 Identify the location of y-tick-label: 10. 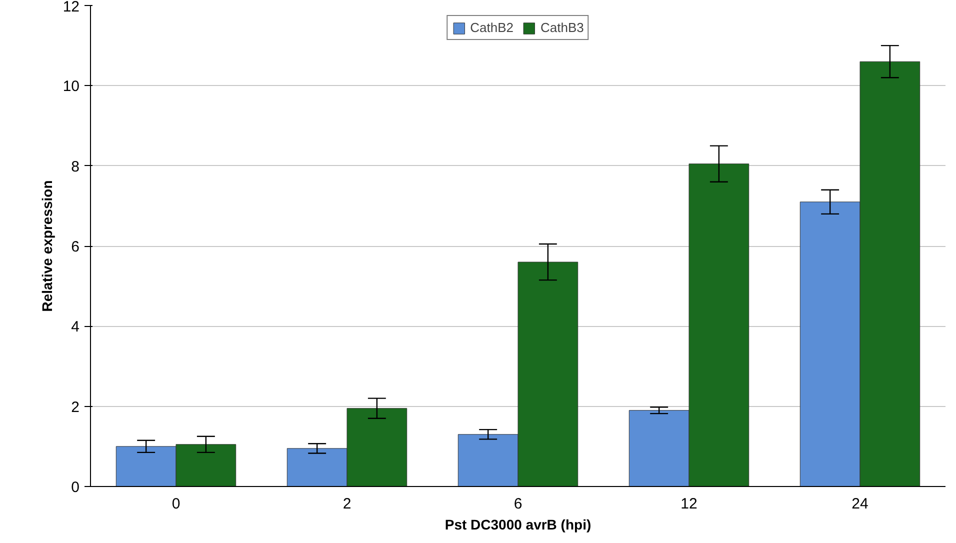
(71, 87).